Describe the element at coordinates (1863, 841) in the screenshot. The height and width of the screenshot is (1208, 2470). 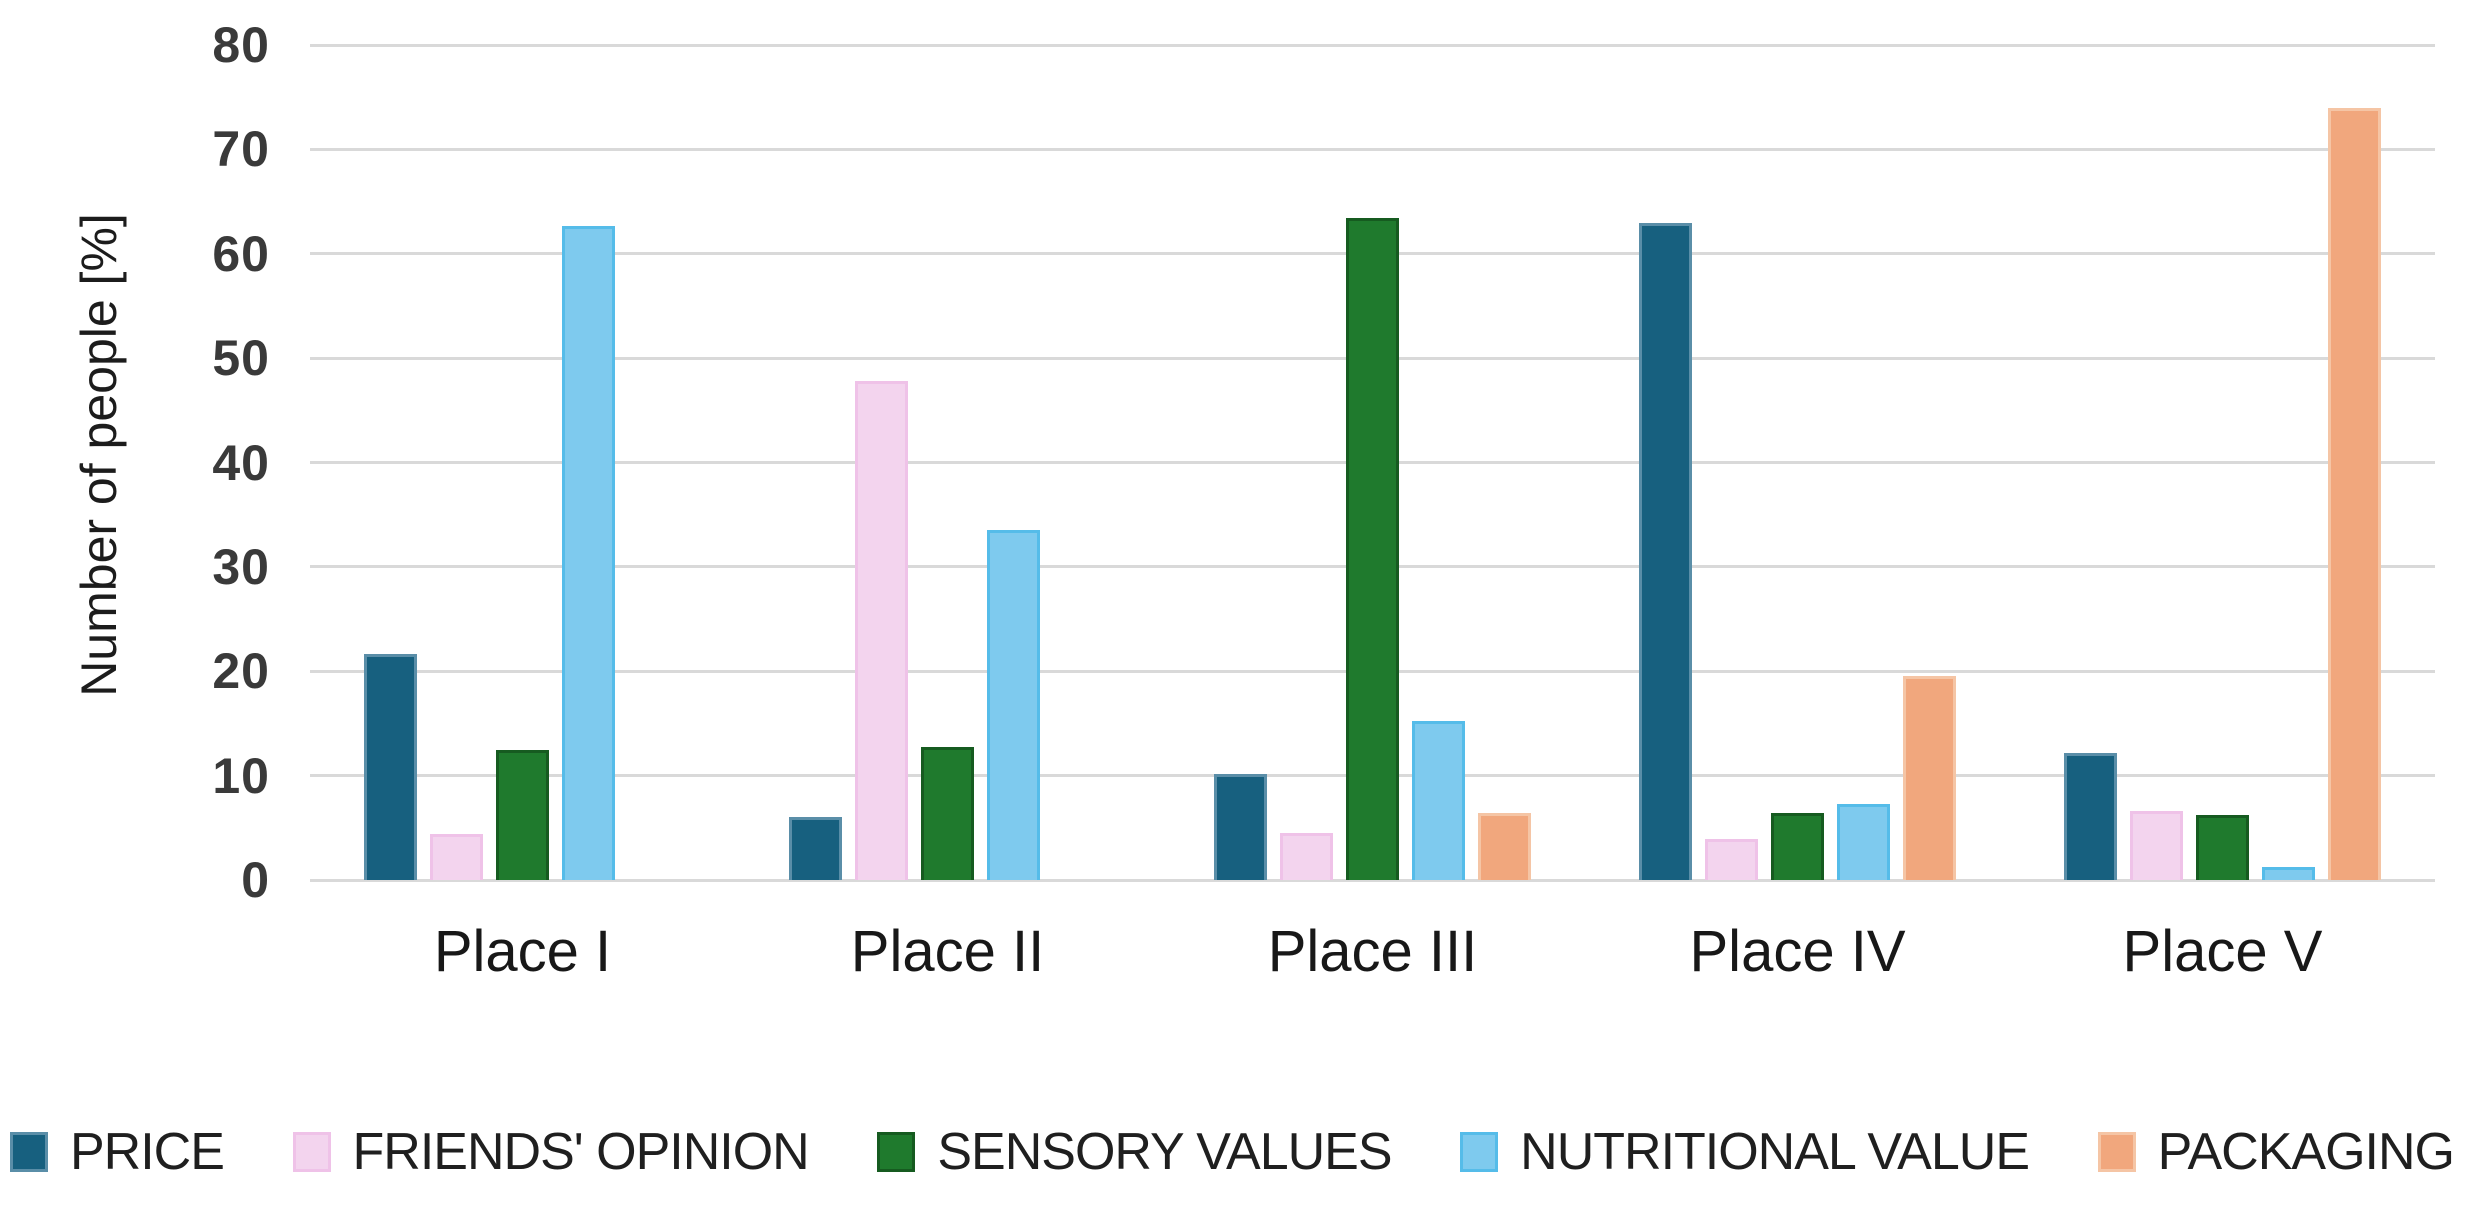
I see `bar-nutritional-value-place-iv` at that location.